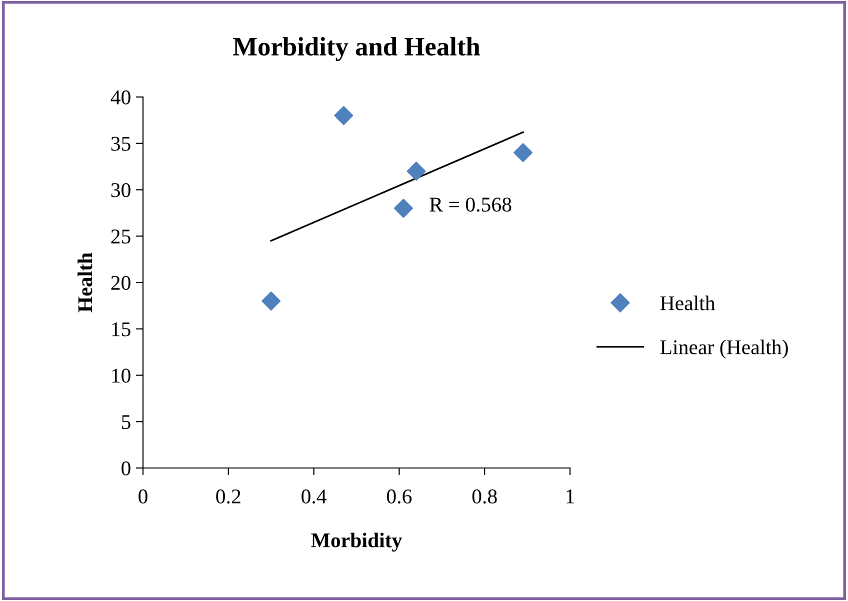 The image size is (848, 601). Describe the element at coordinates (120, 143) in the screenshot. I see `y-tick-label: 35` at that location.